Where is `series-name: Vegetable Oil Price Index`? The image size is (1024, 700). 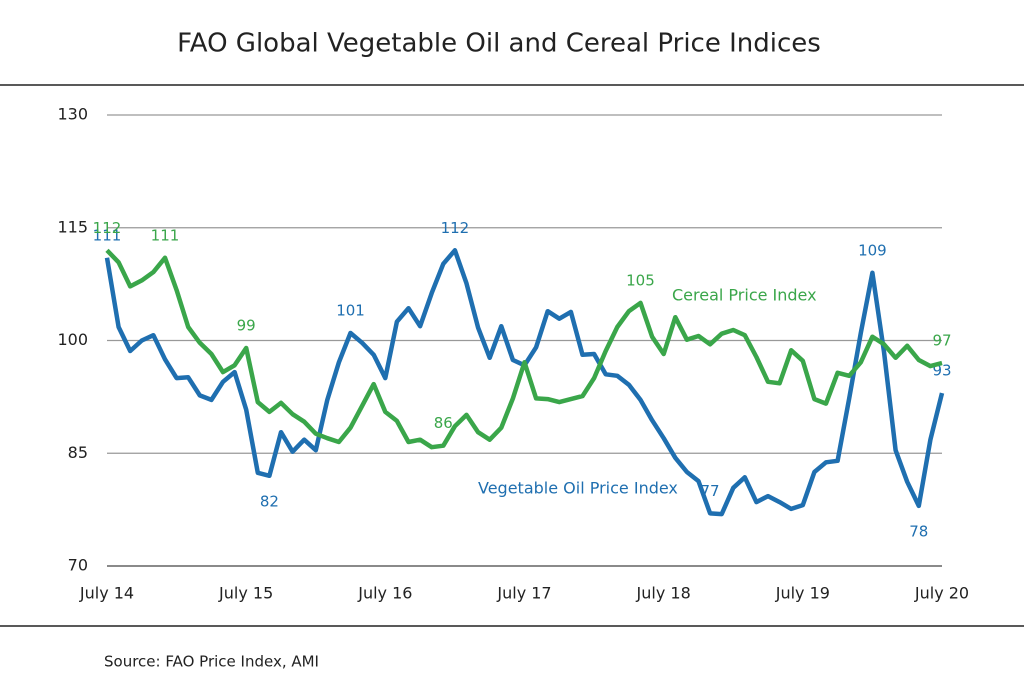
series-name: Vegetable Oil Price Index is located at coordinates (578, 488).